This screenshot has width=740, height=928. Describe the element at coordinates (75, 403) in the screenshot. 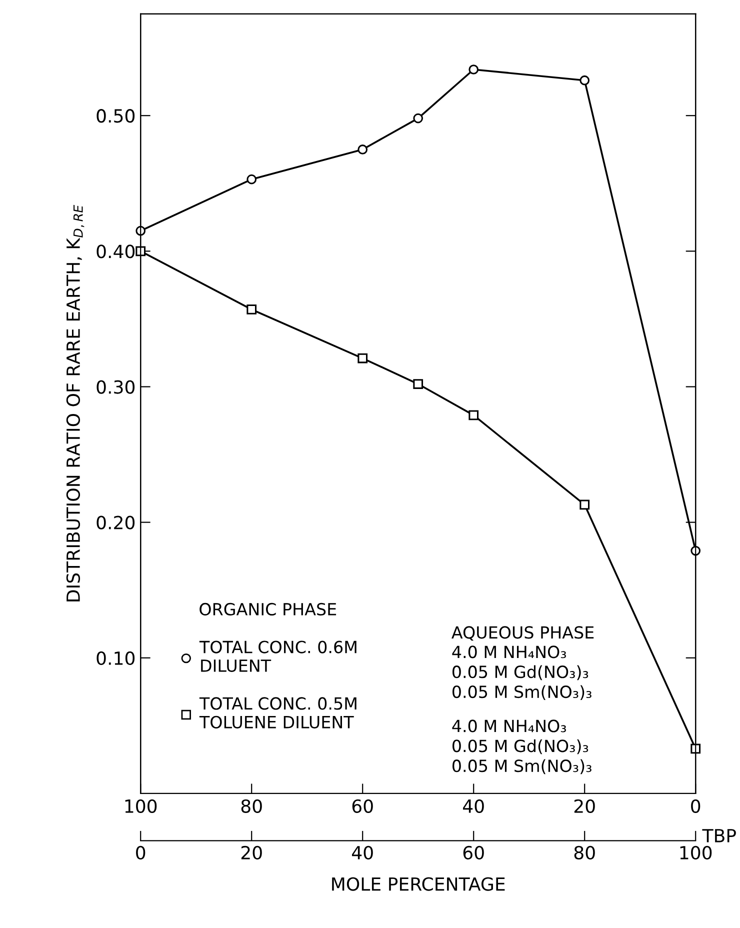

I see `y-axis-title: DISTRIBUTION RATIO OF RARE EARTH, K$_{D,RE}$` at that location.